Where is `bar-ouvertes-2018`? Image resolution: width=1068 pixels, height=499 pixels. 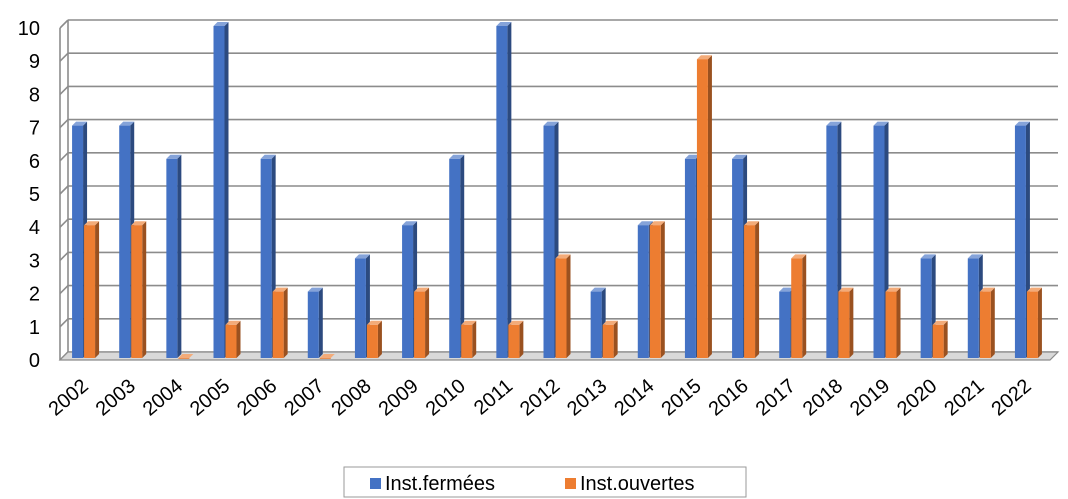
bar-ouvertes-2018 is located at coordinates (846, 322).